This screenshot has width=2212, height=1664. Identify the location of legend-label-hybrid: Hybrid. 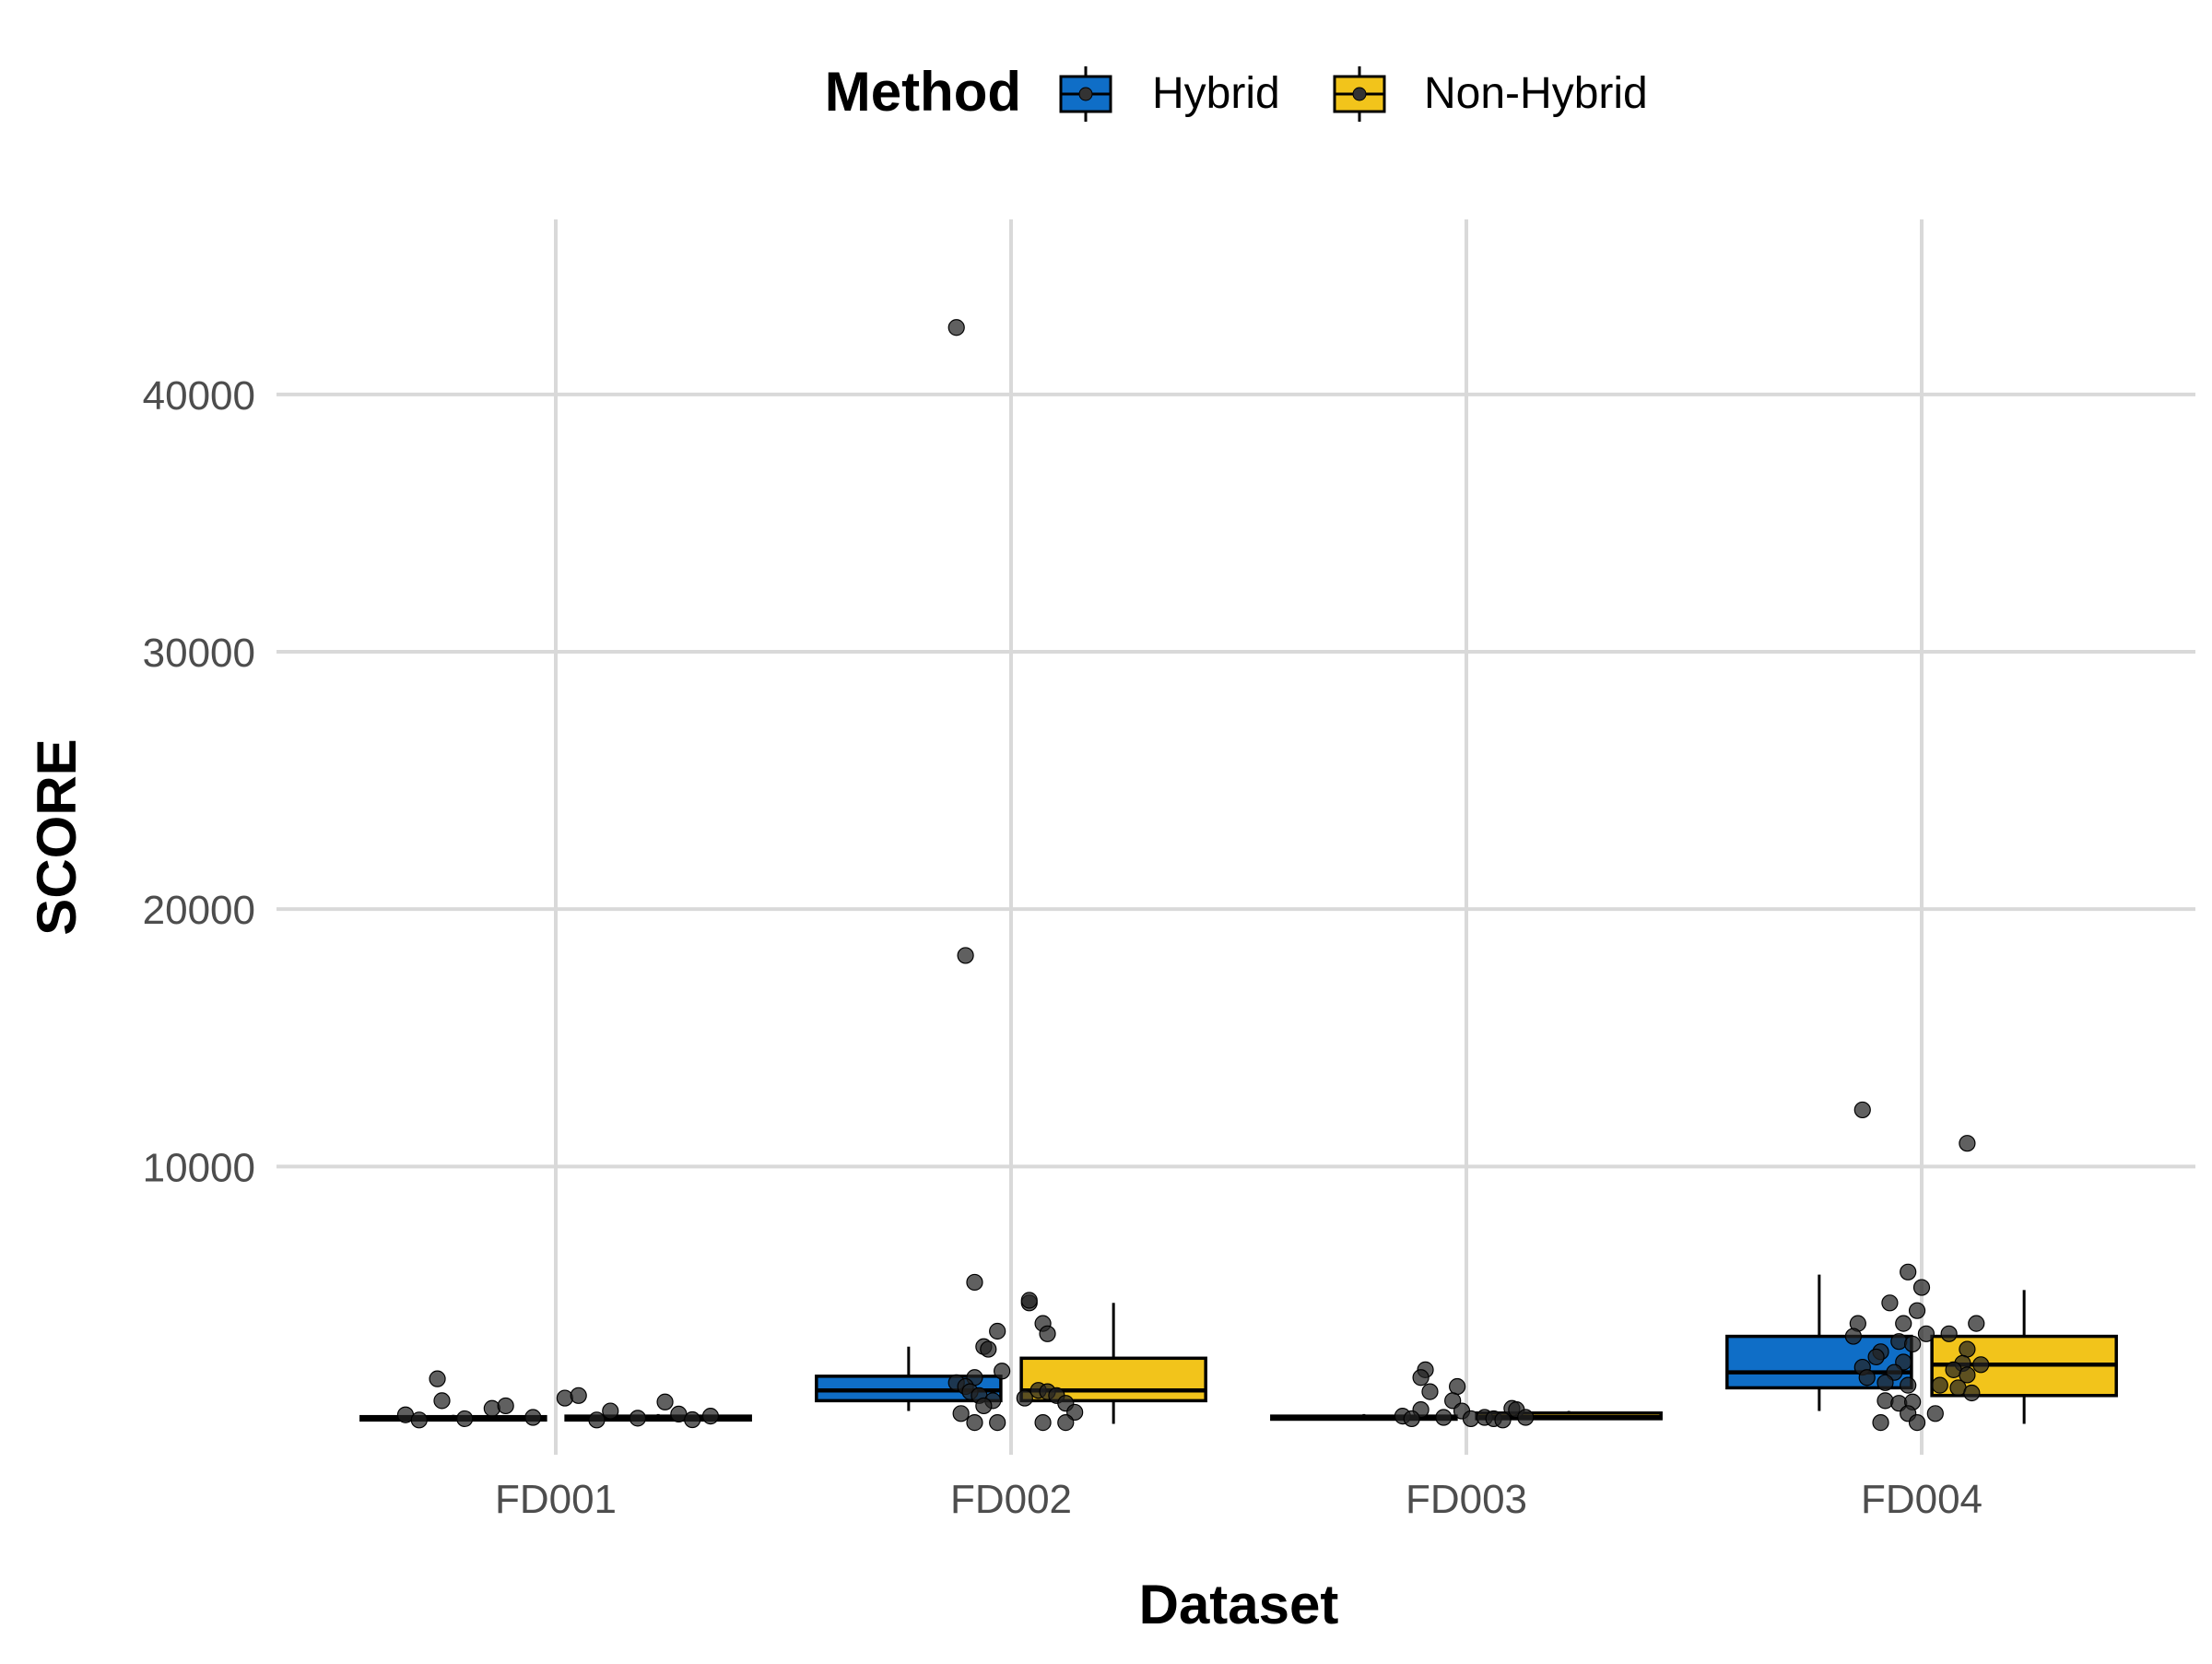
(1216, 93).